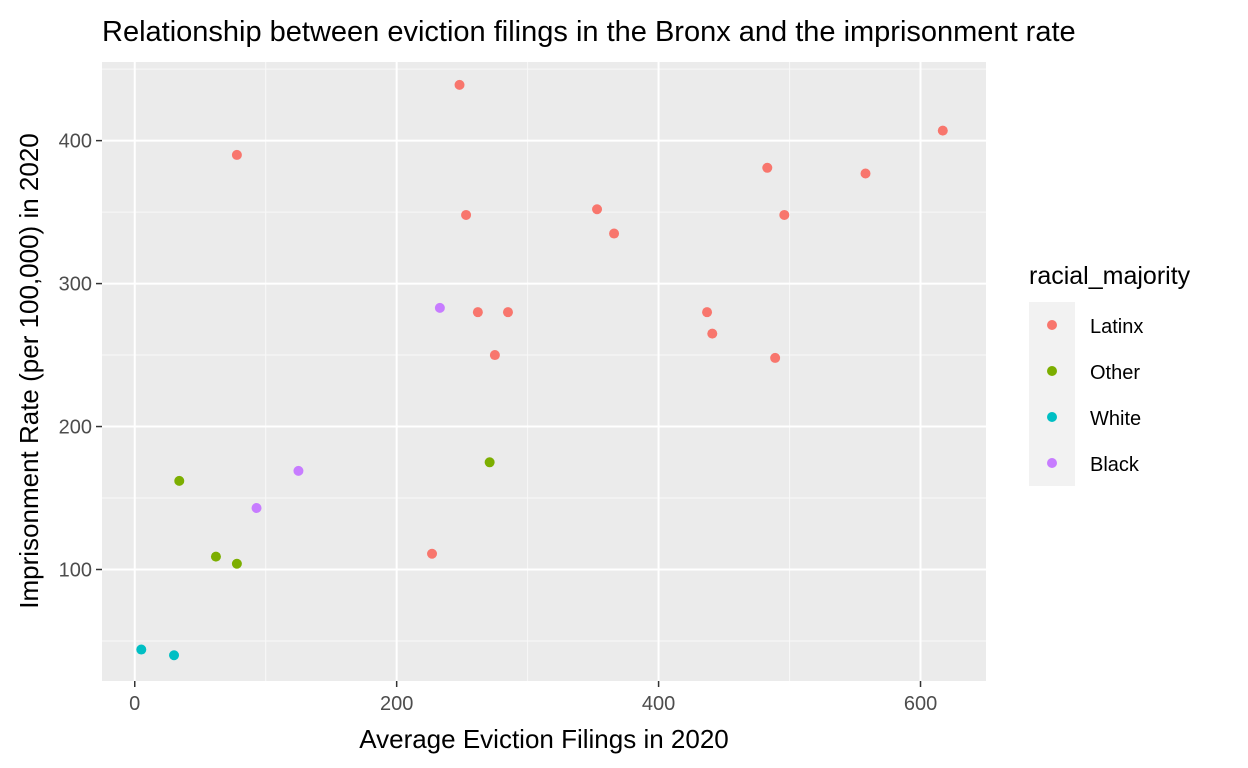  I want to click on legend-key-other, so click(1052, 371).